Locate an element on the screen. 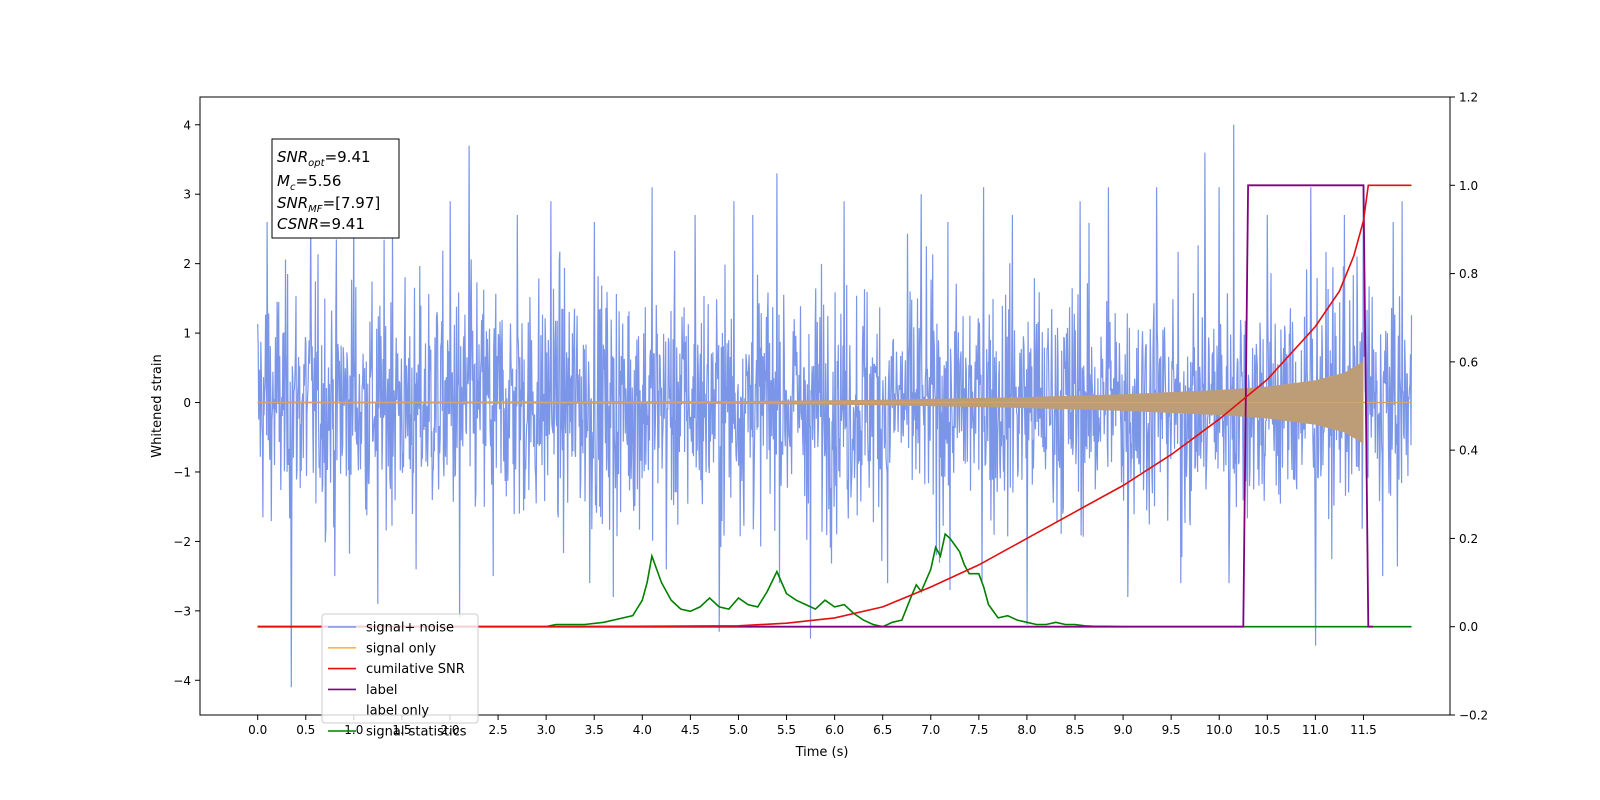  y2-tick-label: 0.8 is located at coordinates (1468, 274).